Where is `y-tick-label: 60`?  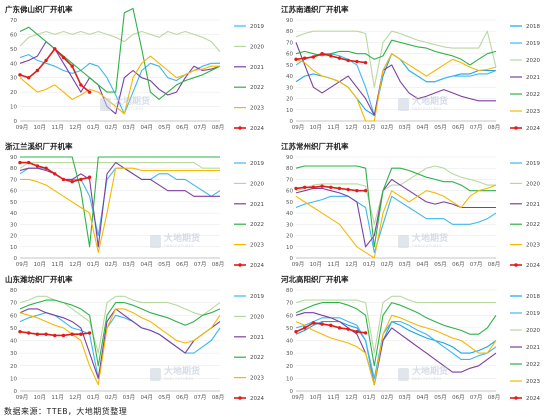 y-tick-label: 60 is located at coordinates (289, 316).